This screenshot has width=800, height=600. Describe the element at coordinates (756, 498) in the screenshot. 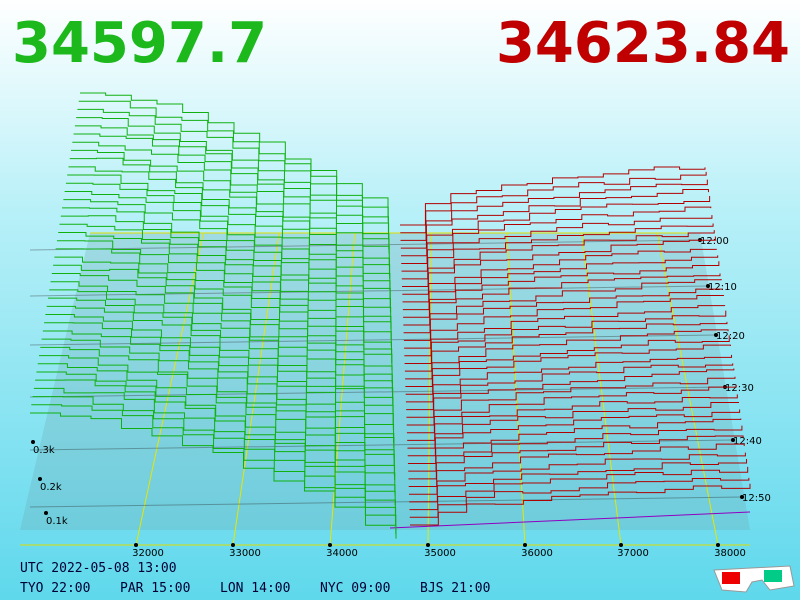

I see `time-label: 12:50` at that location.